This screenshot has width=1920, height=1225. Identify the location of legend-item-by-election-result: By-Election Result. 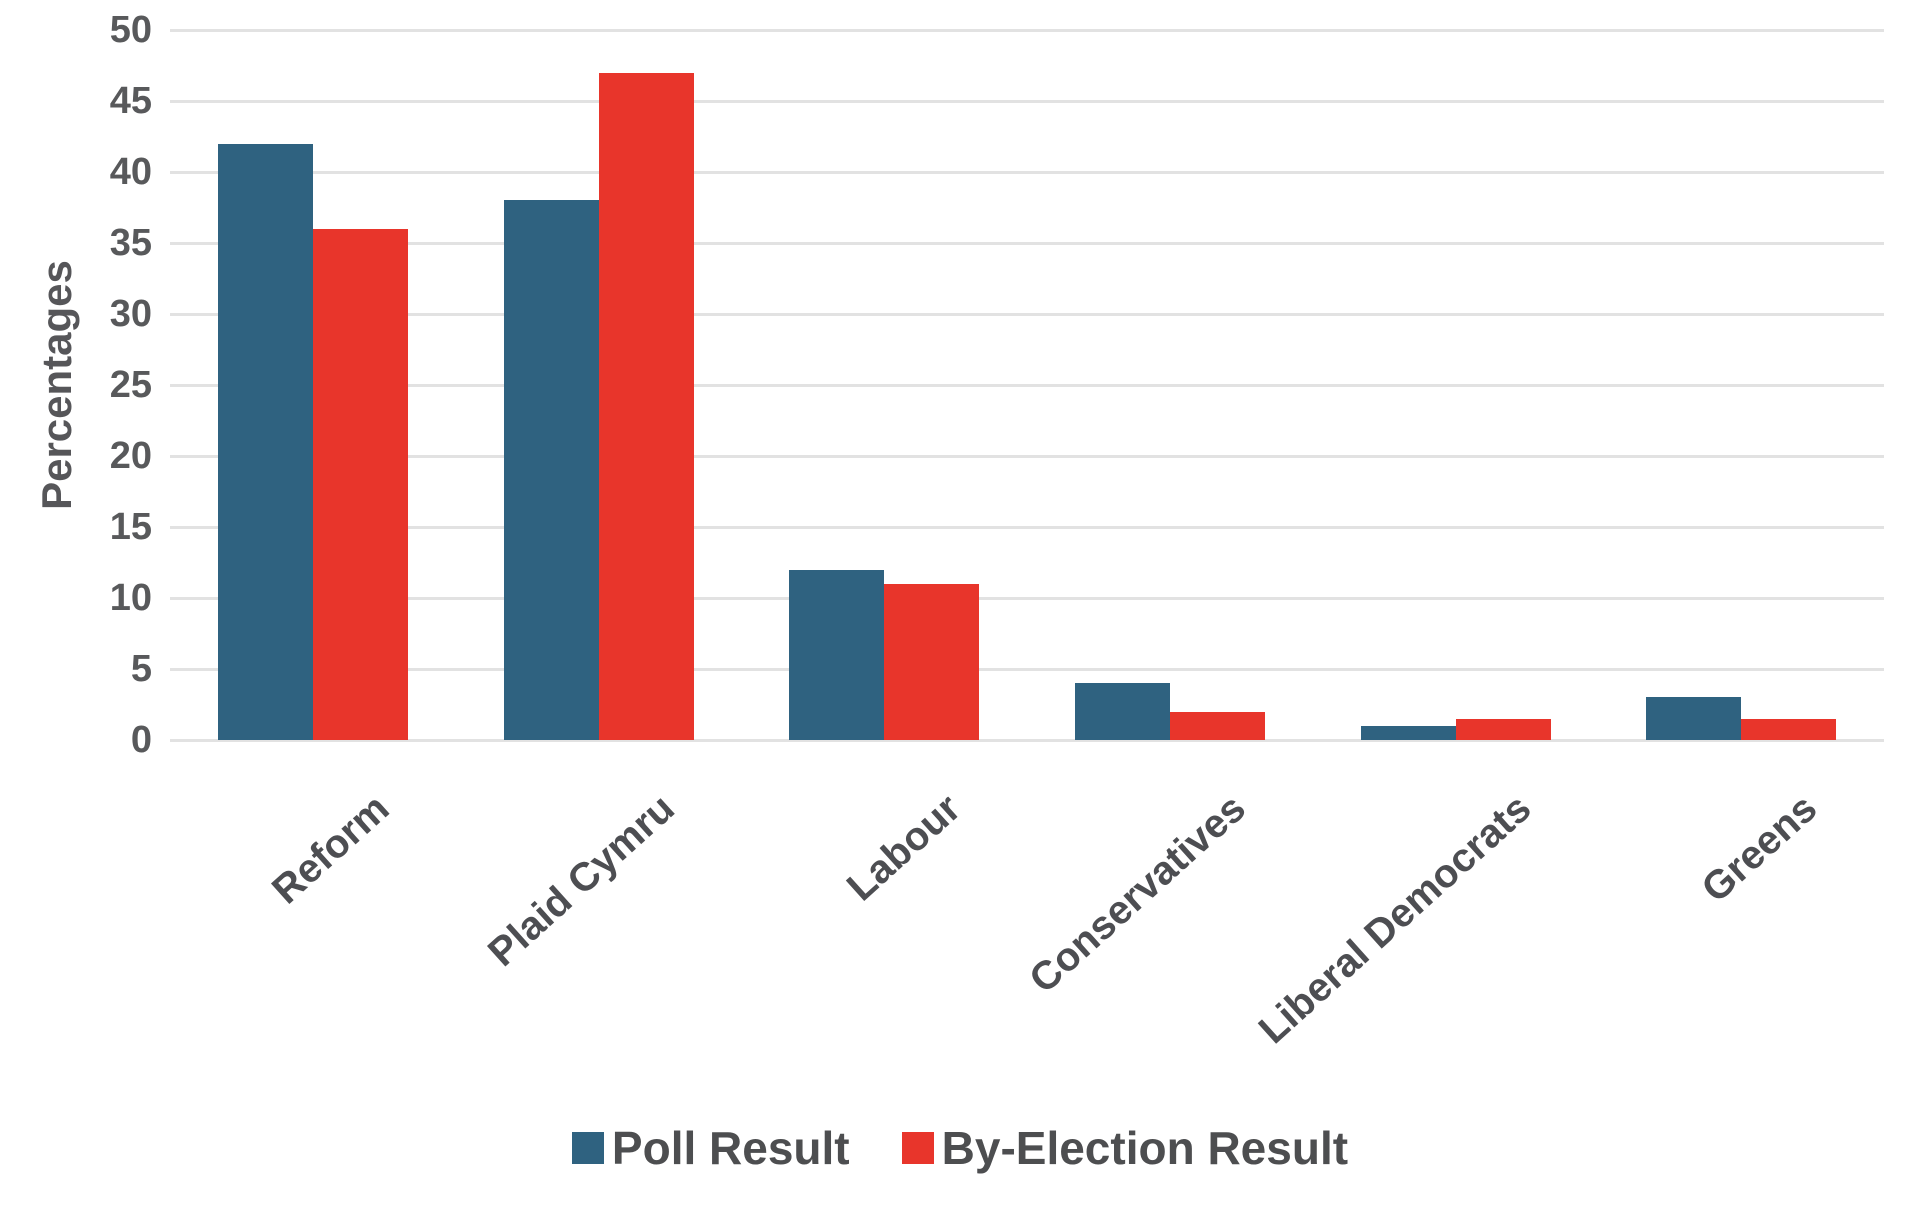
(1125, 1148).